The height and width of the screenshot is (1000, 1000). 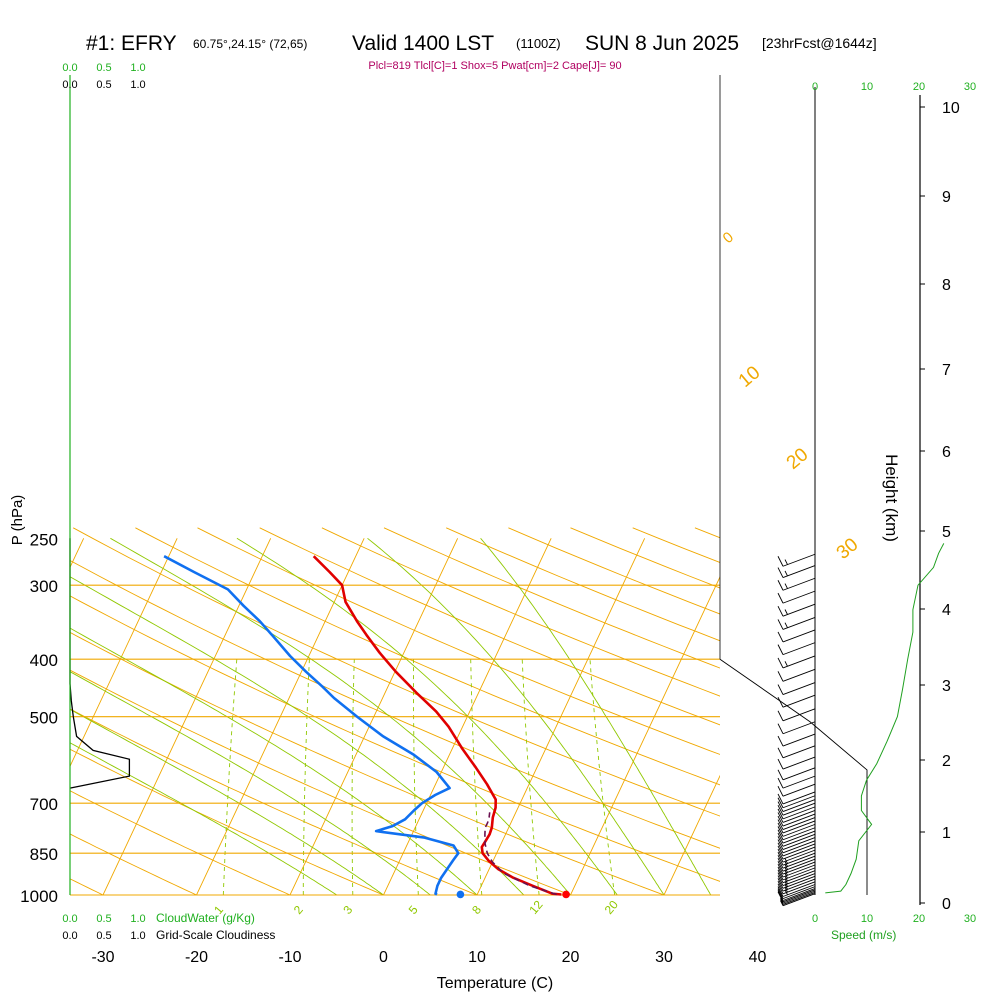 I want to click on cloudiness-bottom-tick: 0.0, so click(x=69, y=936).